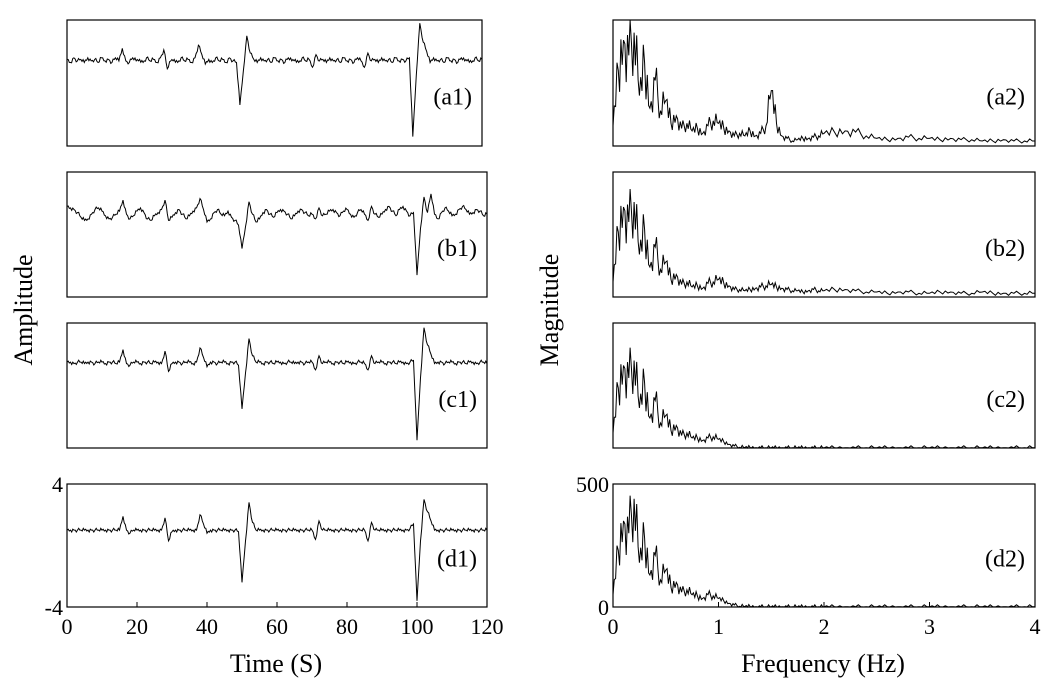  What do you see at coordinates (457, 400) in the screenshot?
I see `panel-label: (c1)` at bounding box center [457, 400].